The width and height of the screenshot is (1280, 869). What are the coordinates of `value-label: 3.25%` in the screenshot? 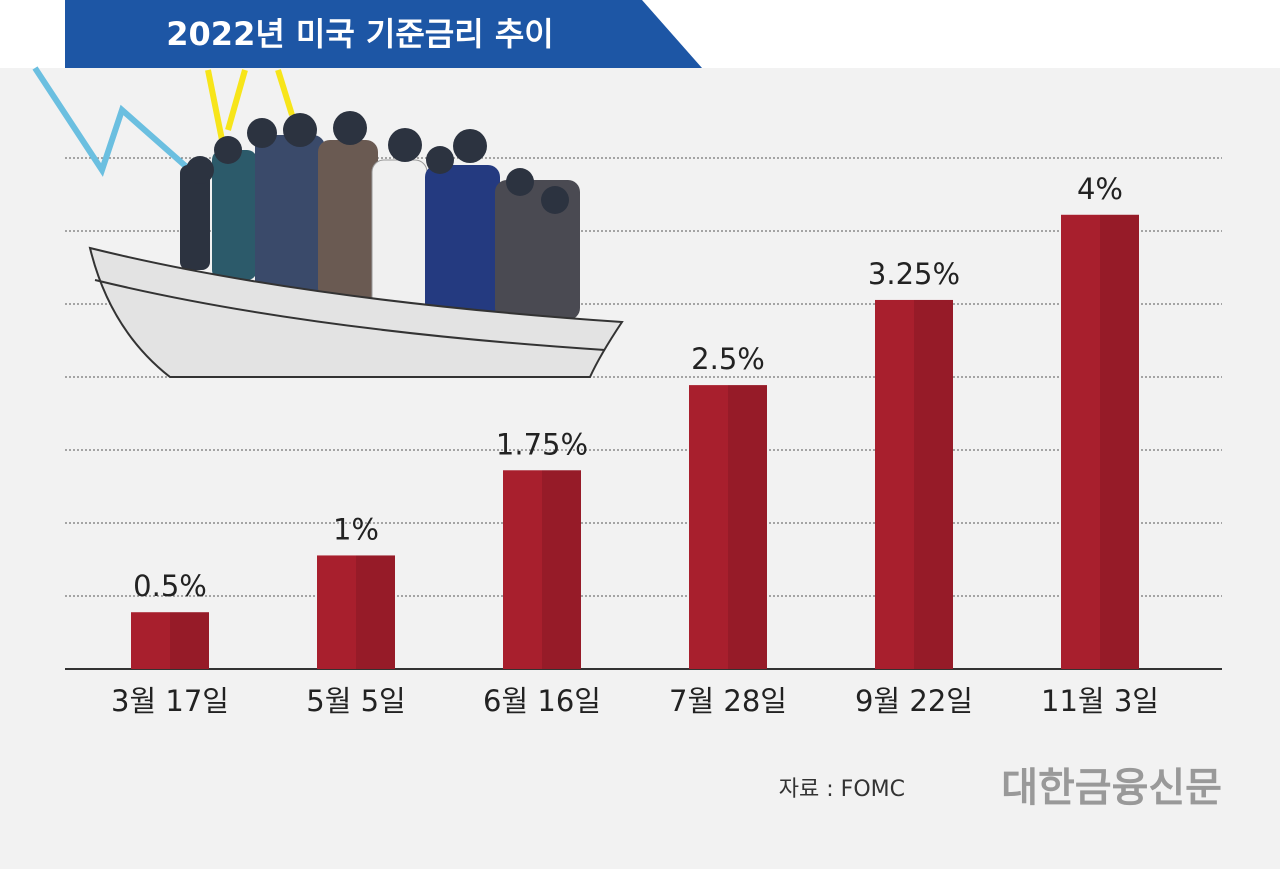 It's located at (914, 274).